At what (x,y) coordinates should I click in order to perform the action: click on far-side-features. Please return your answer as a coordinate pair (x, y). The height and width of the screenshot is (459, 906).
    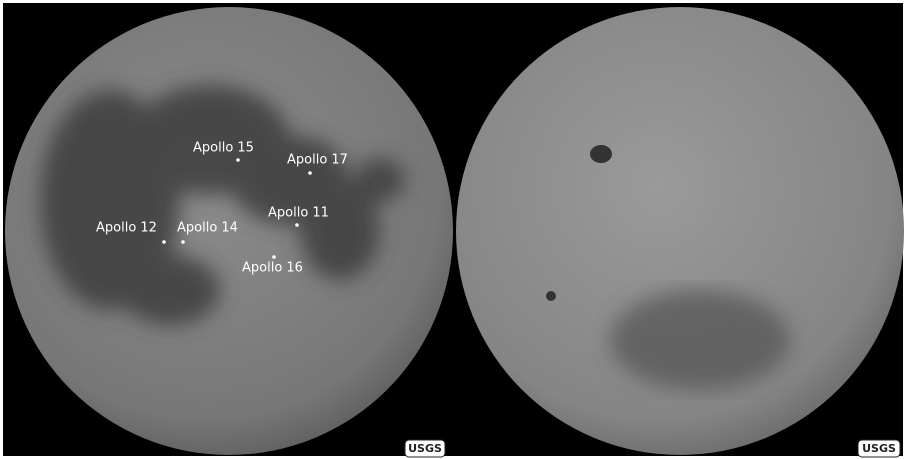
    Looking at the image, I should click on (700, 340).